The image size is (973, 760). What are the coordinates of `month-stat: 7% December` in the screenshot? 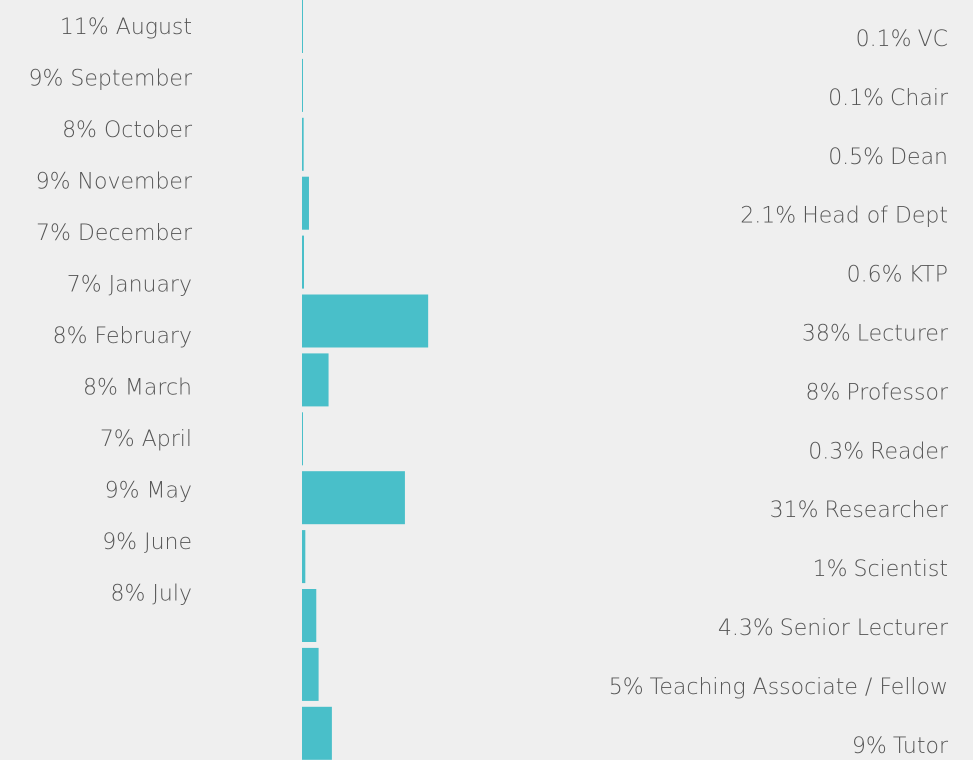 It's located at (114, 233).